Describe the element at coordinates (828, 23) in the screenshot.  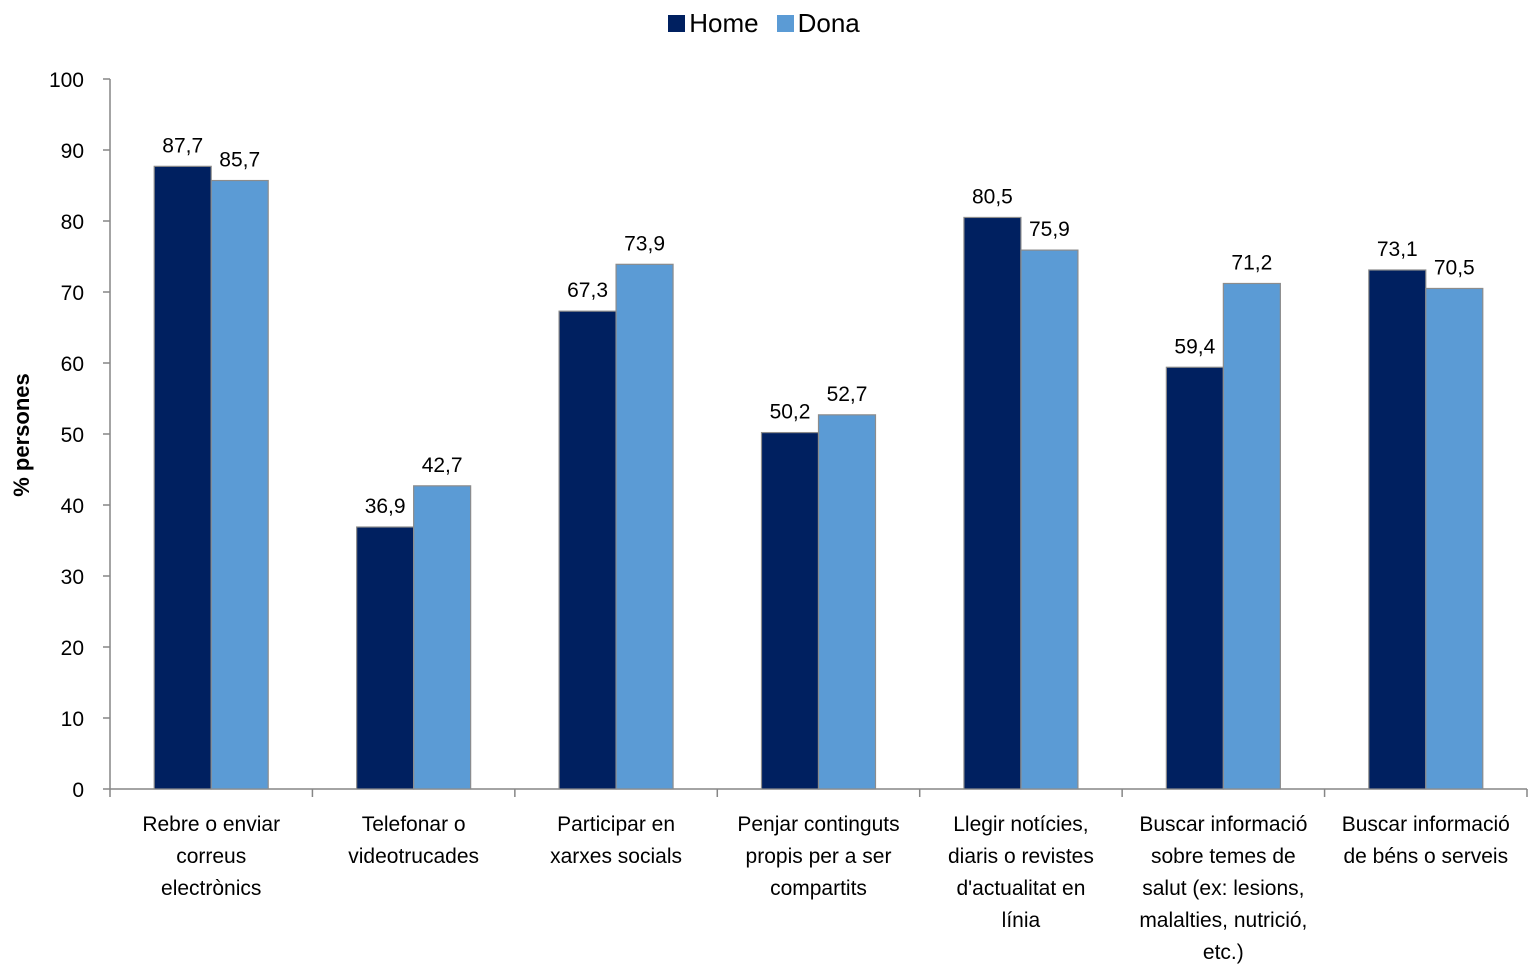
I see `legend-label-dona: Dona` at that location.